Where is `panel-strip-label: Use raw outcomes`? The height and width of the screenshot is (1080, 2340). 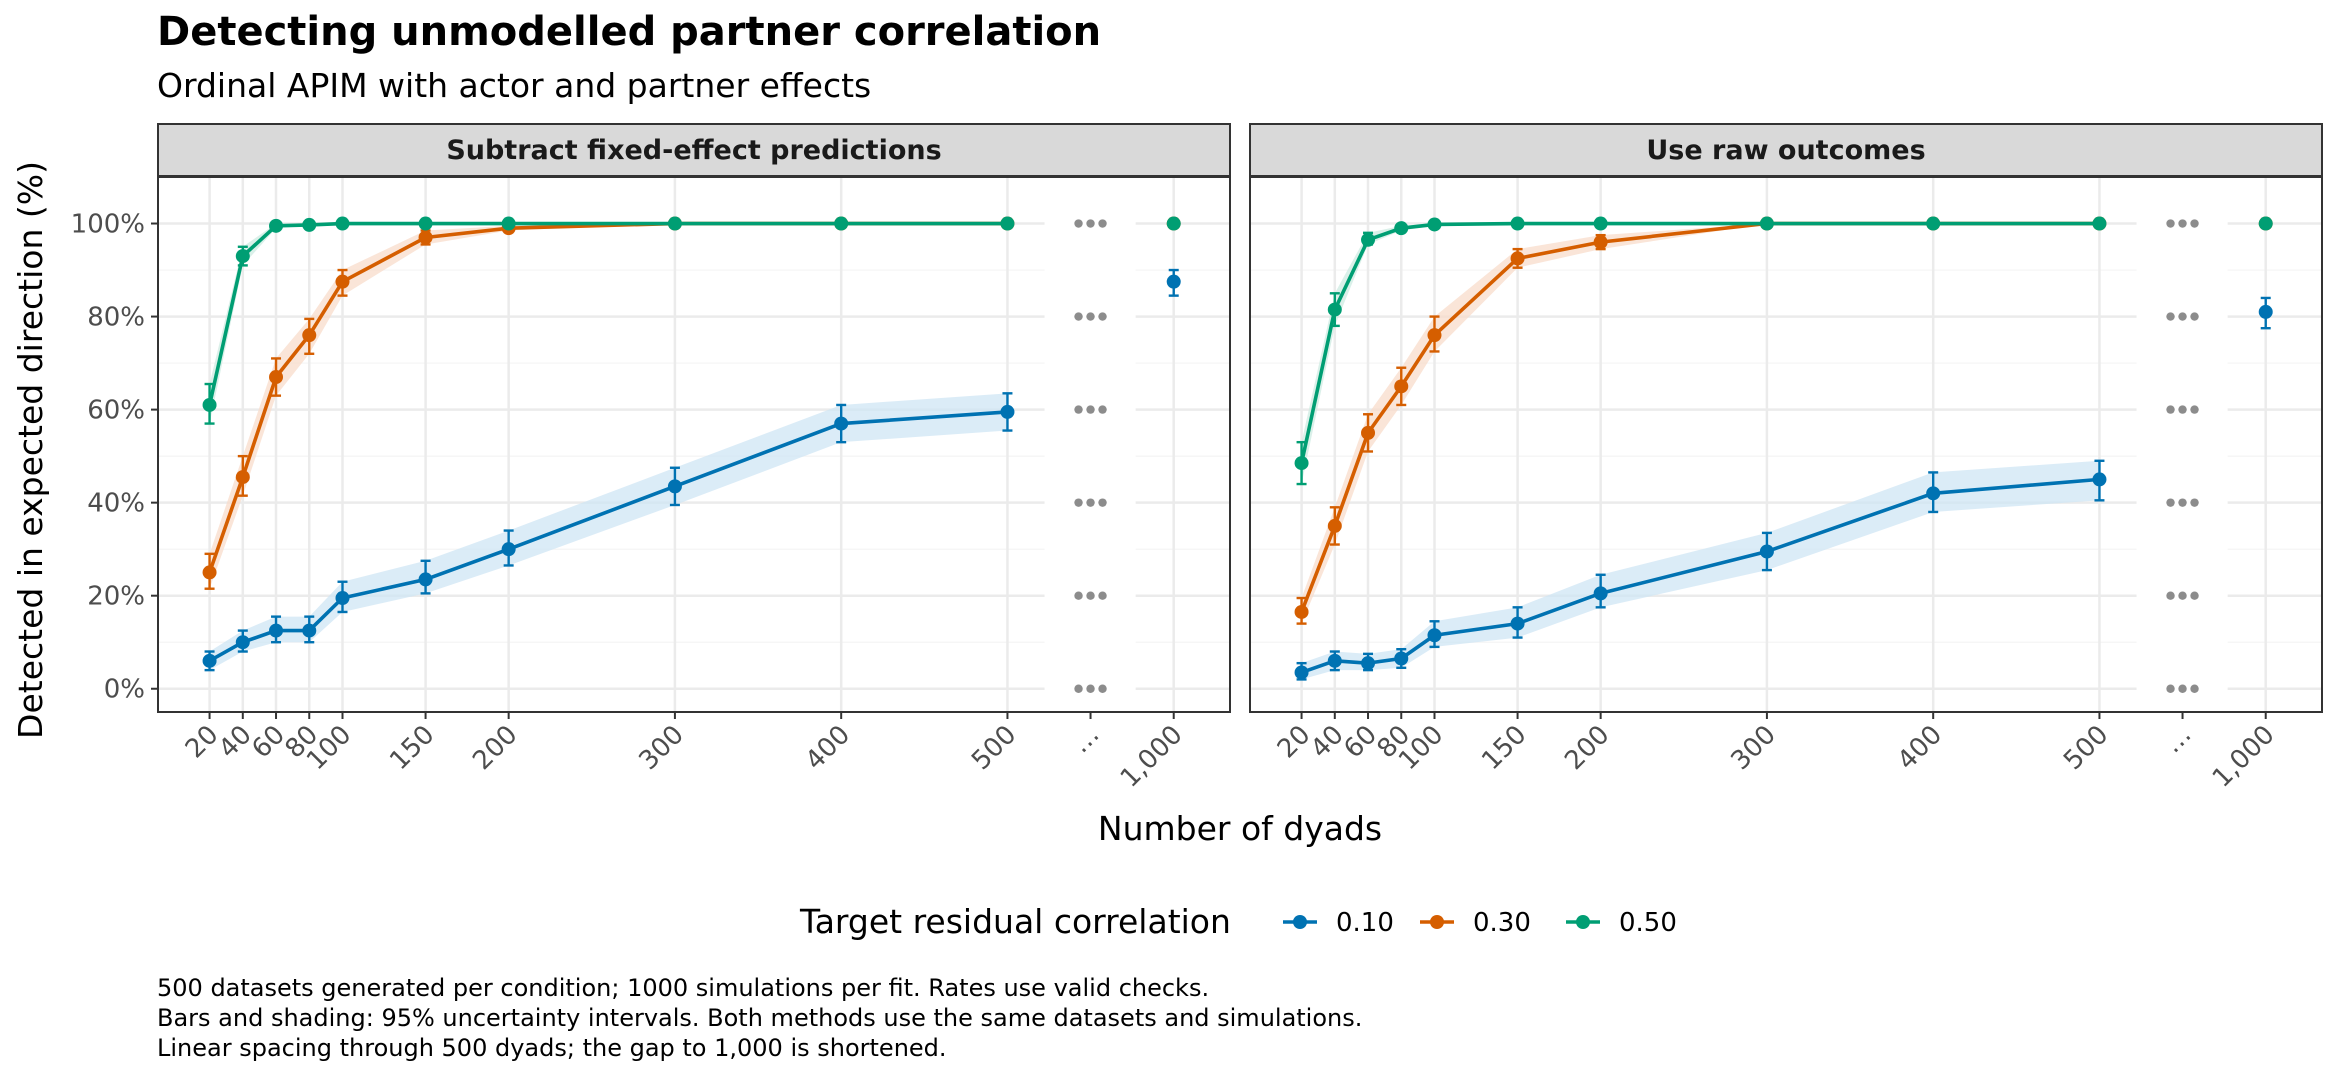 panel-strip-label: Use raw outcomes is located at coordinates (1785, 150).